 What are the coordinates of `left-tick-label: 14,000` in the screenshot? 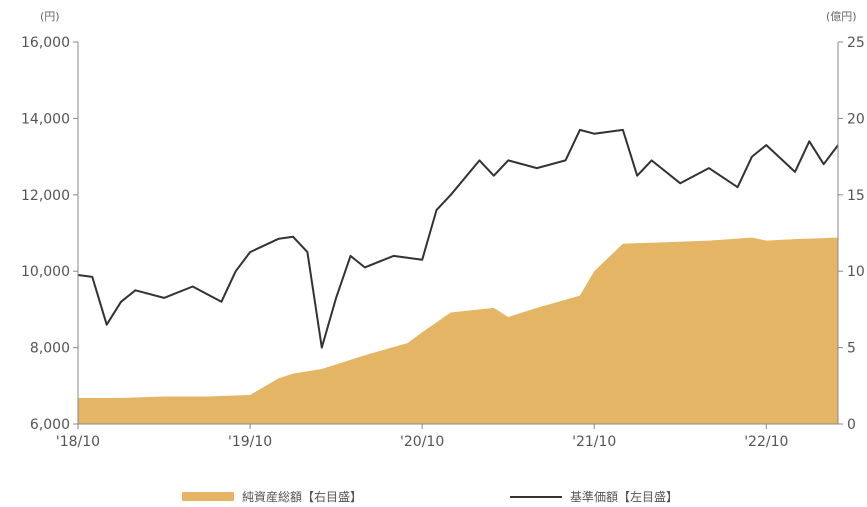 It's located at (45, 119).